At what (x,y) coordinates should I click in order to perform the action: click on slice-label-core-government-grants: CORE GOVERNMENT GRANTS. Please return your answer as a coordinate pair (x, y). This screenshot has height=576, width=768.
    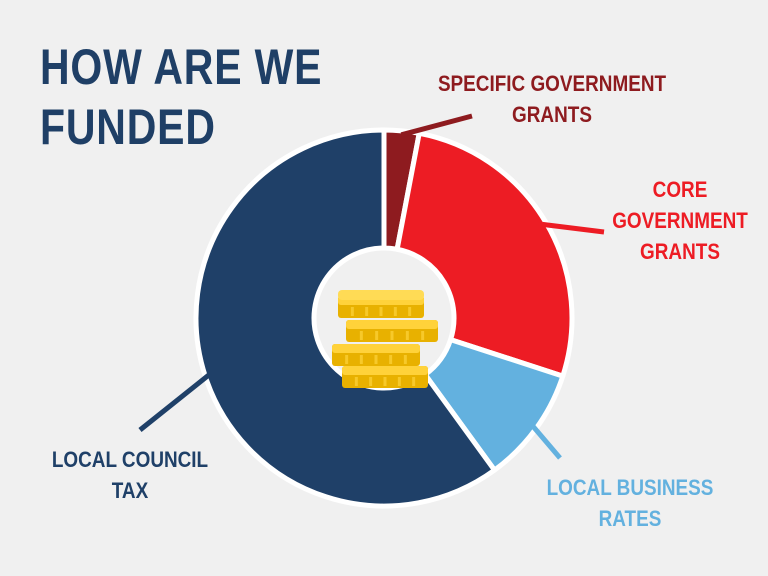
    Looking at the image, I should click on (680, 220).